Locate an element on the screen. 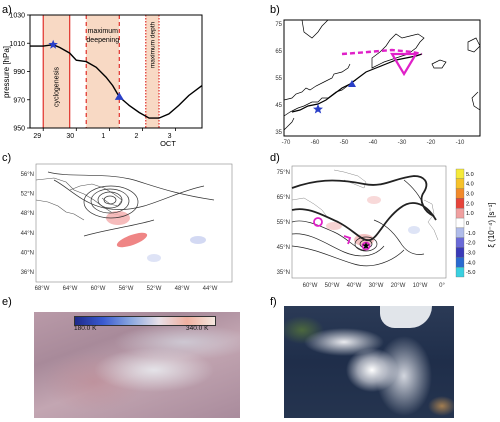  colorbar-tick-0: 5.0 is located at coordinates (470, 175).